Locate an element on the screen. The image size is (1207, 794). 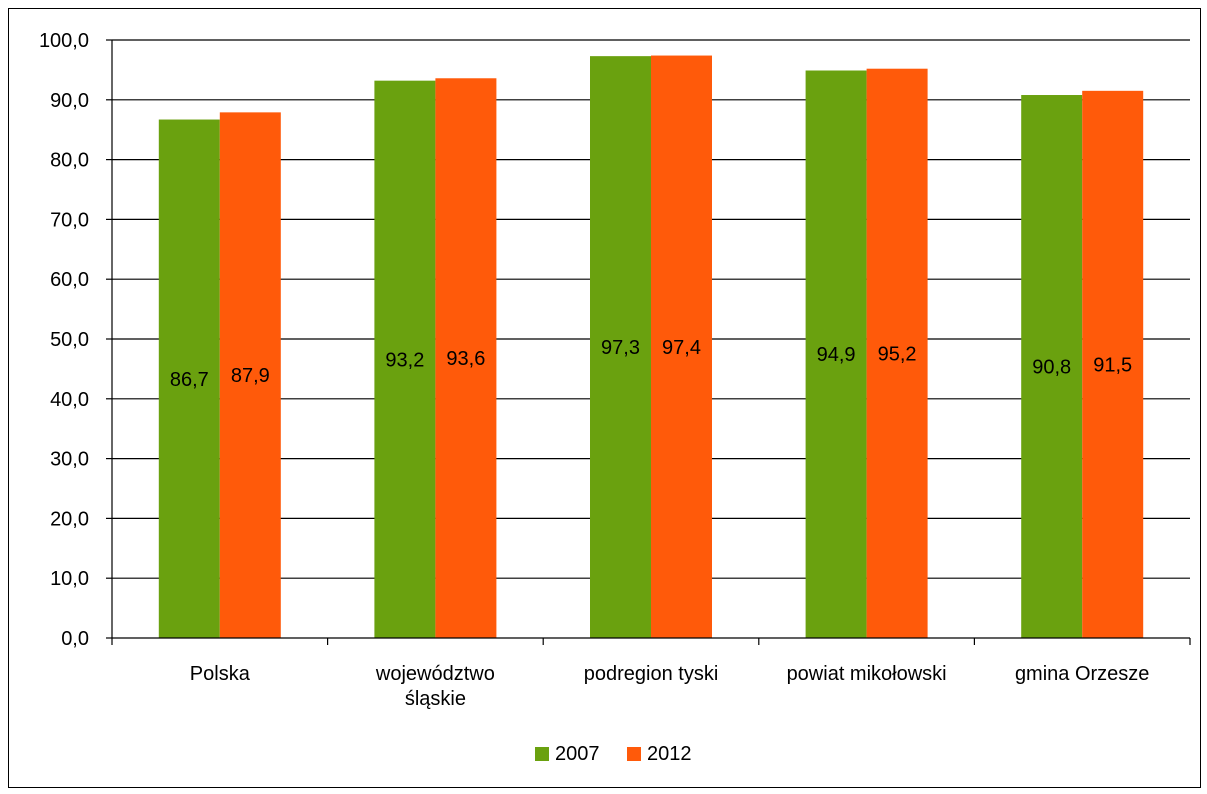
y-tick-label: 0,0 is located at coordinates (75, 639).